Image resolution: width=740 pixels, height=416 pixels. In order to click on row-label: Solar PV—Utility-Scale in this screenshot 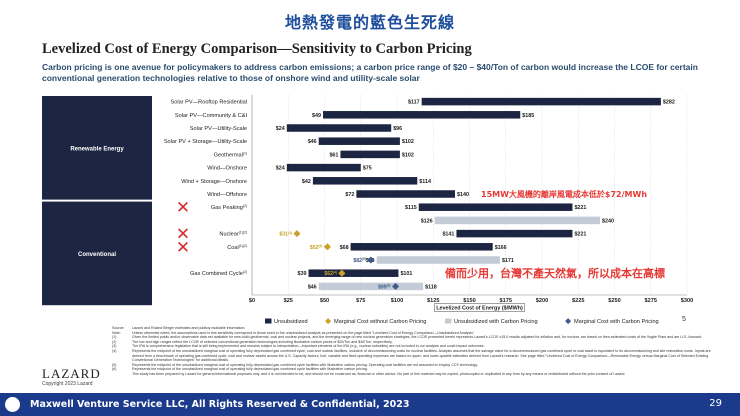, I will do `click(218, 129)`.